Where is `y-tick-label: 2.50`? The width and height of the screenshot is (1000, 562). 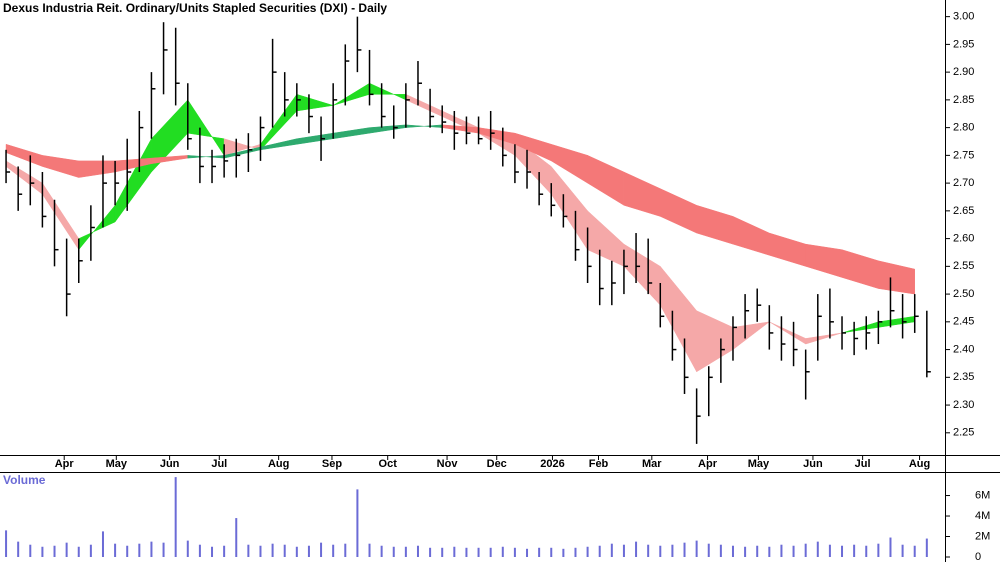 y-tick-label: 2.50 is located at coordinates (963, 294).